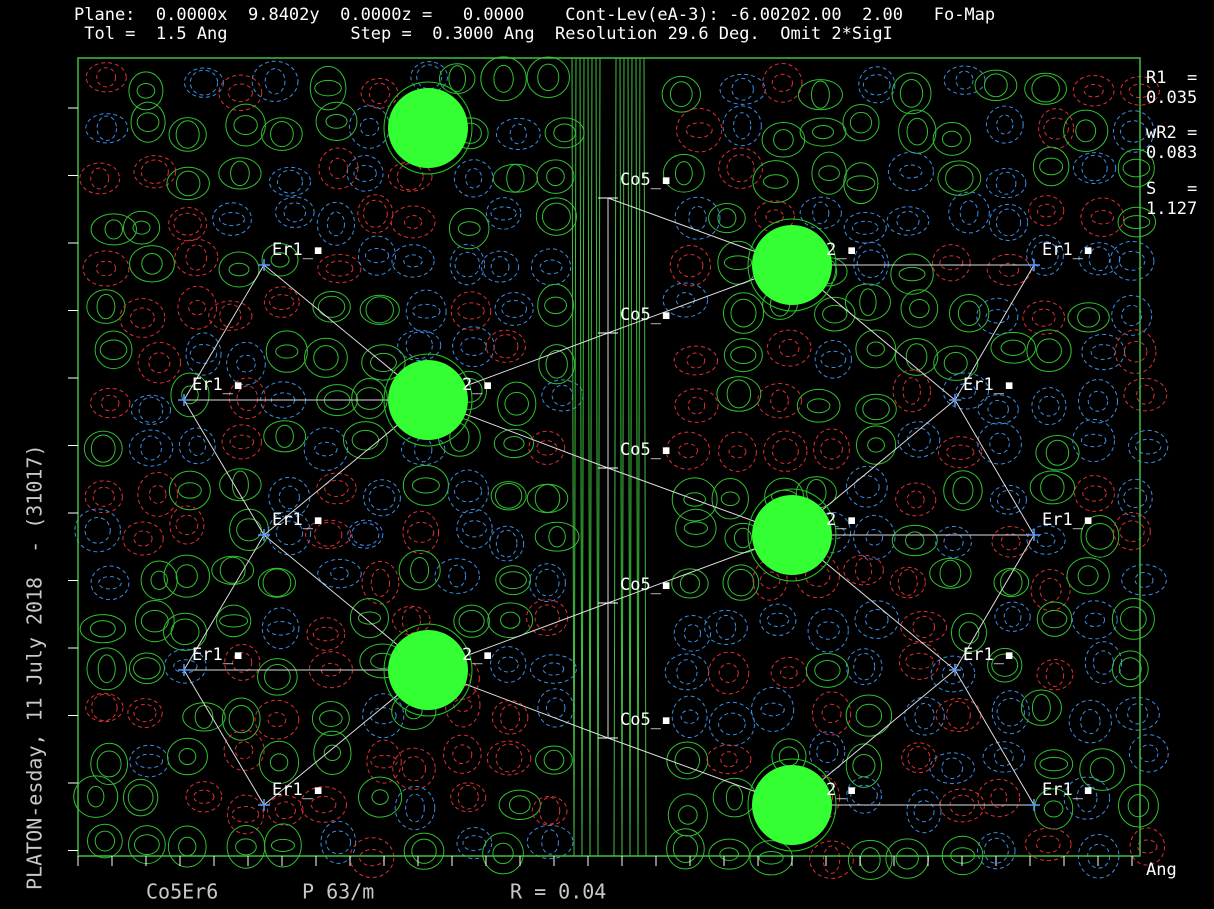 This screenshot has height=909, width=1214. What do you see at coordinates (1171, 153) in the screenshot?
I see `wr2-value: 0.083` at bounding box center [1171, 153].